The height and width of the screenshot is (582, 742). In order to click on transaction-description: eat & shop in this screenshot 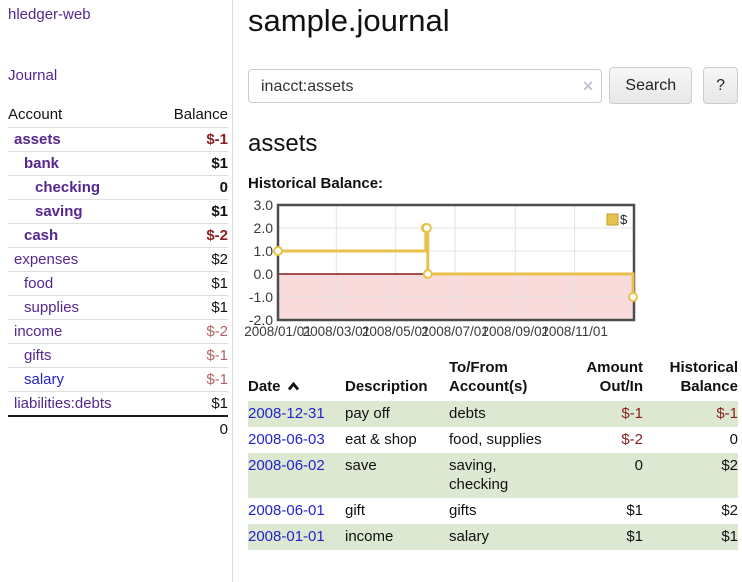, I will do `click(381, 439)`.